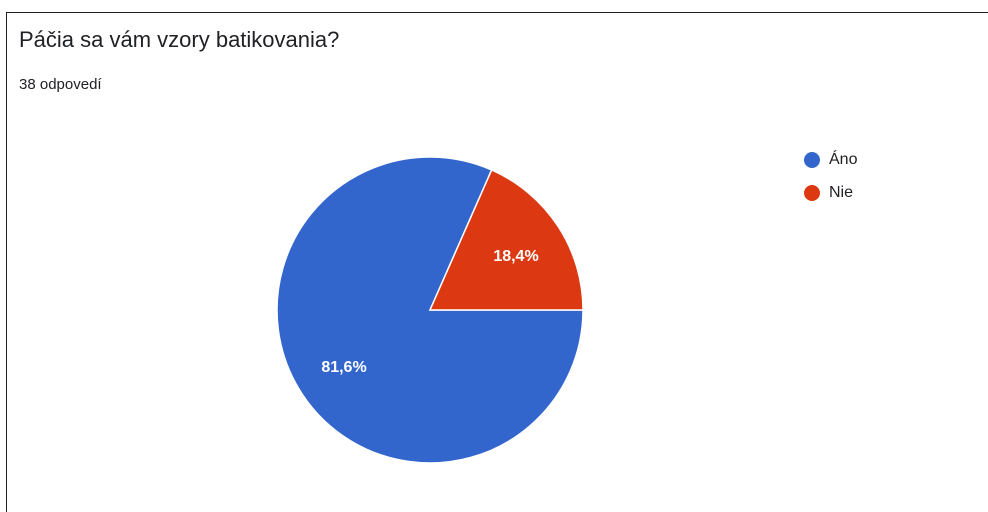  What do you see at coordinates (60, 84) in the screenshot?
I see `response-count: 38 odpovedí` at bounding box center [60, 84].